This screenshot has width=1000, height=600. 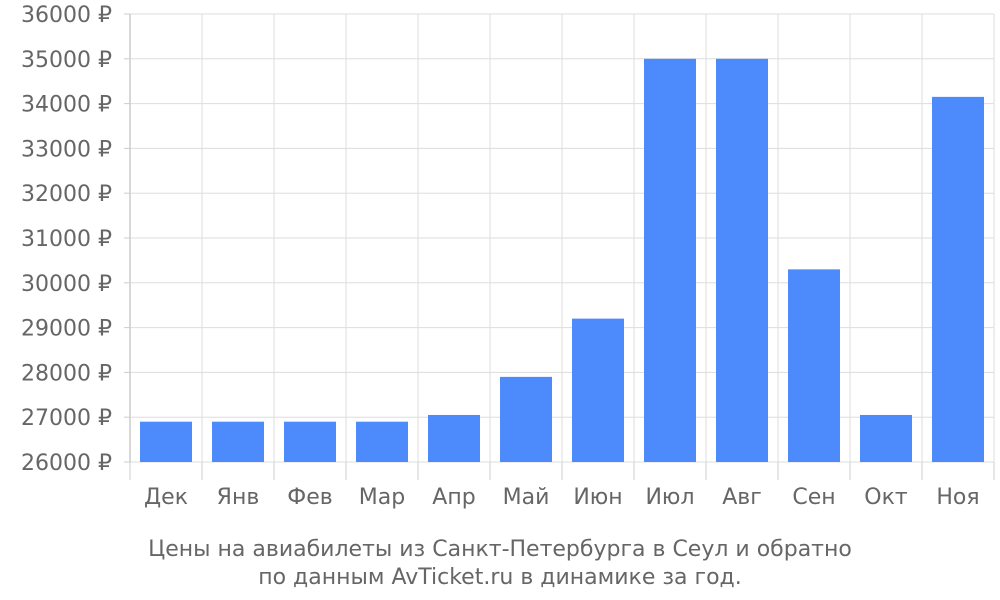 What do you see at coordinates (66, 284) in the screenshot?
I see `y-tick-label: 30000 ₽` at bounding box center [66, 284].